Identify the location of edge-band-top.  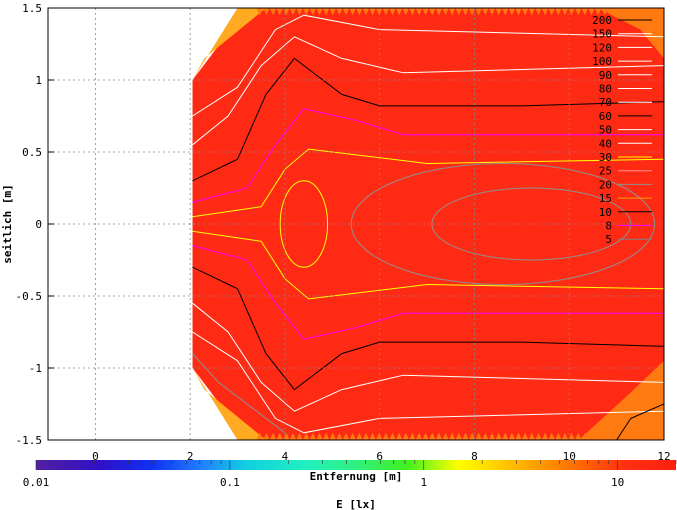
(229, 44).